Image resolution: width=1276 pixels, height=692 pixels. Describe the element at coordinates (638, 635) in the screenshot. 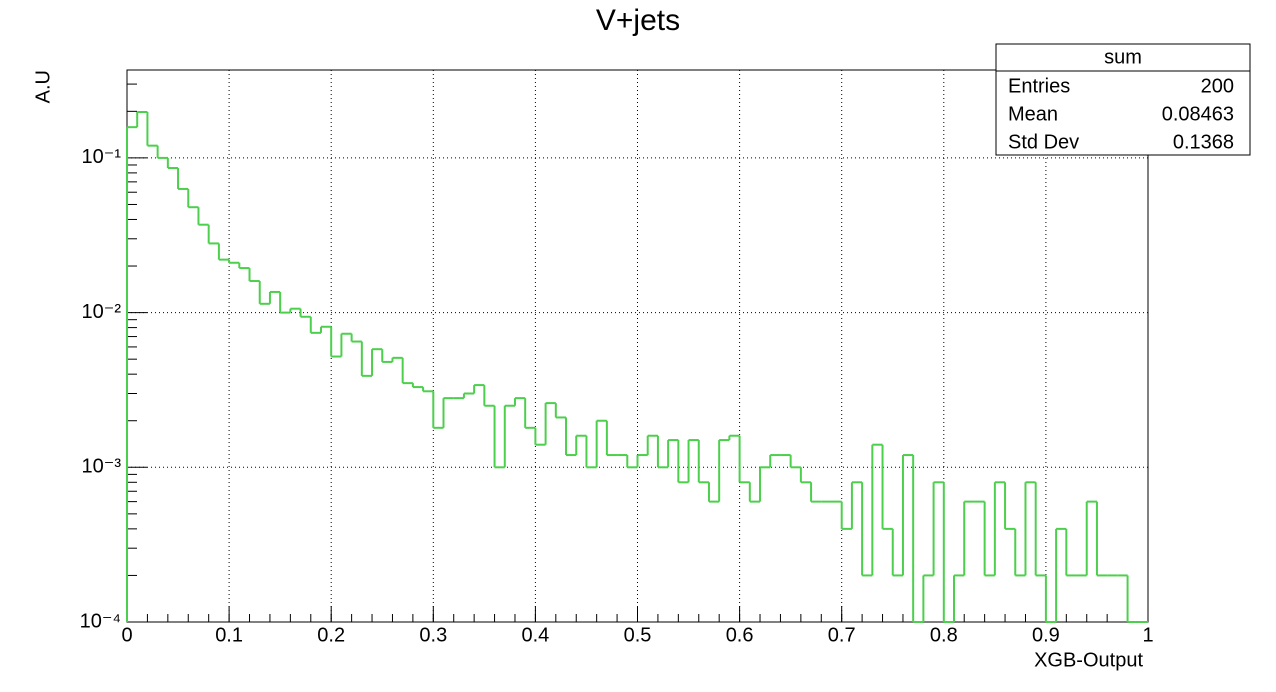

I see `x-tick-label: 0.5` at that location.